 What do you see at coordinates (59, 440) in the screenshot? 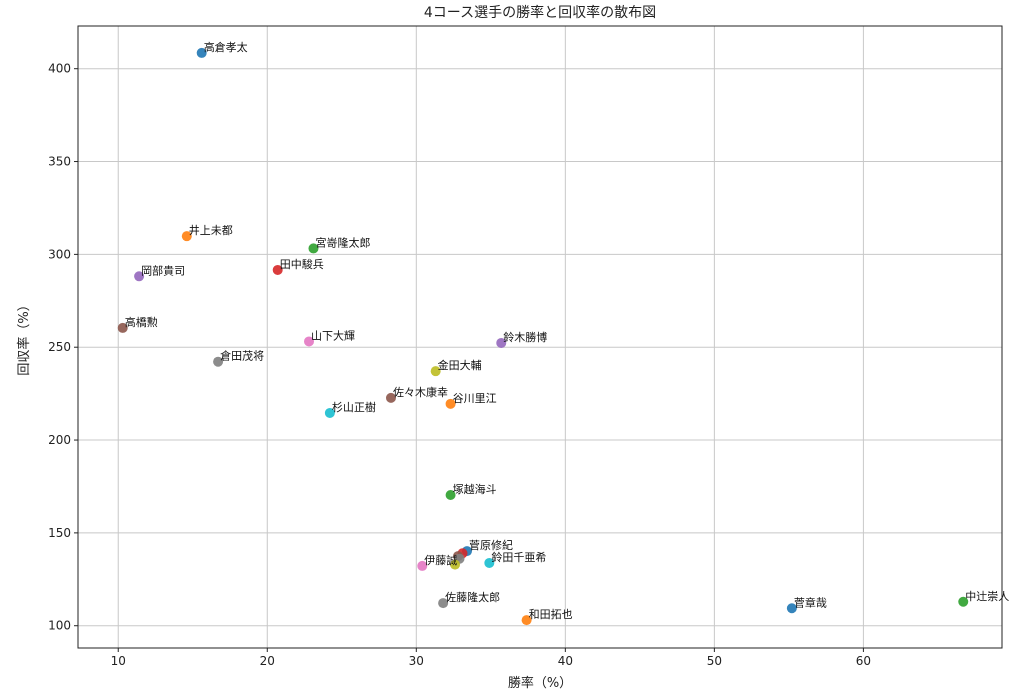
I see `y-tick-label: 200` at bounding box center [59, 440].